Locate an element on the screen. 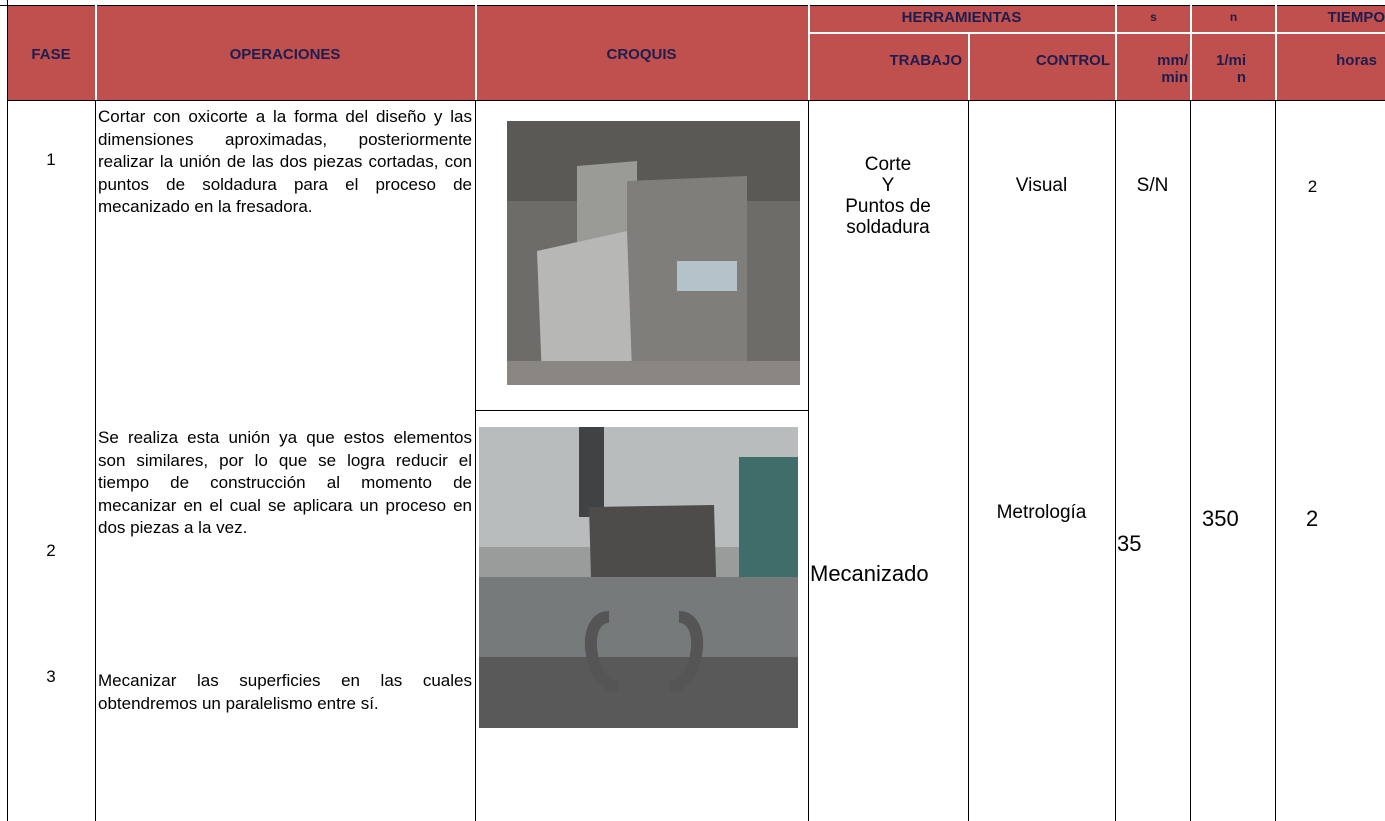  header-s: s is located at coordinates (1153, 17).